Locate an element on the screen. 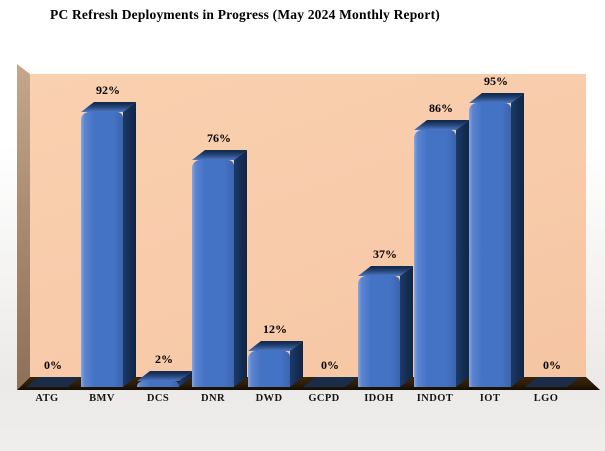 The image size is (605, 451). category-label-GCPD: GCPD is located at coordinates (324, 398).